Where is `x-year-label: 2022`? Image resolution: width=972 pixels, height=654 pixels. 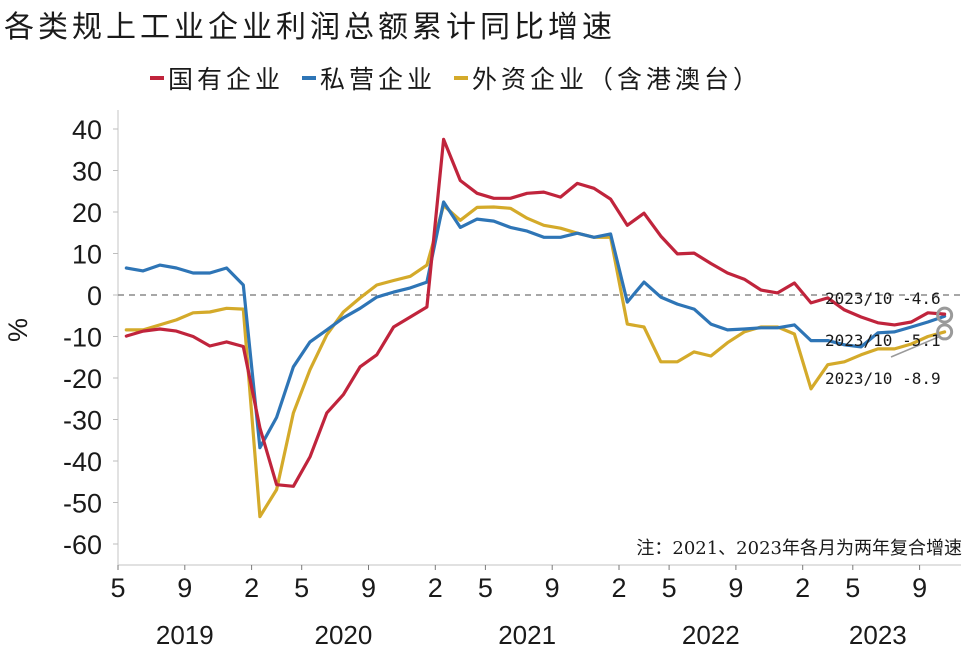 x-year-label: 2022 is located at coordinates (711, 635).